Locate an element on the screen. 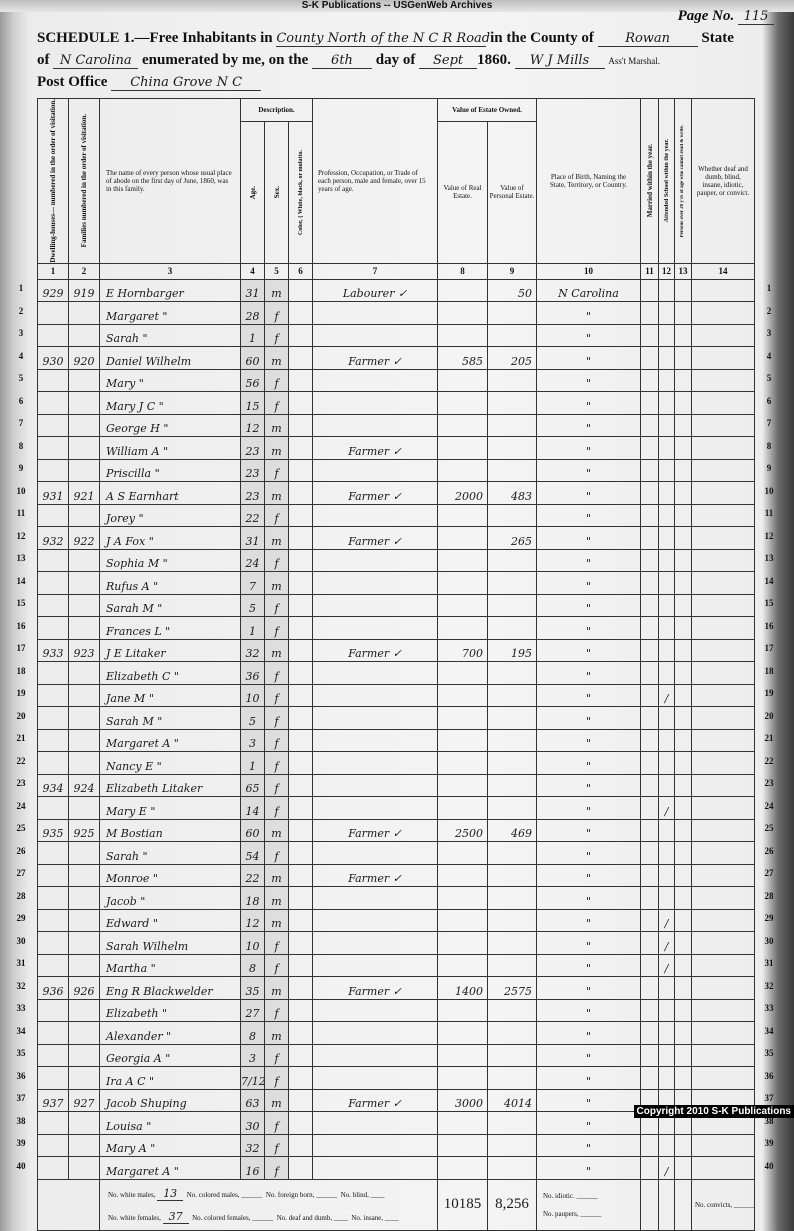  dwelling-number: 933 is located at coordinates (53, 650).